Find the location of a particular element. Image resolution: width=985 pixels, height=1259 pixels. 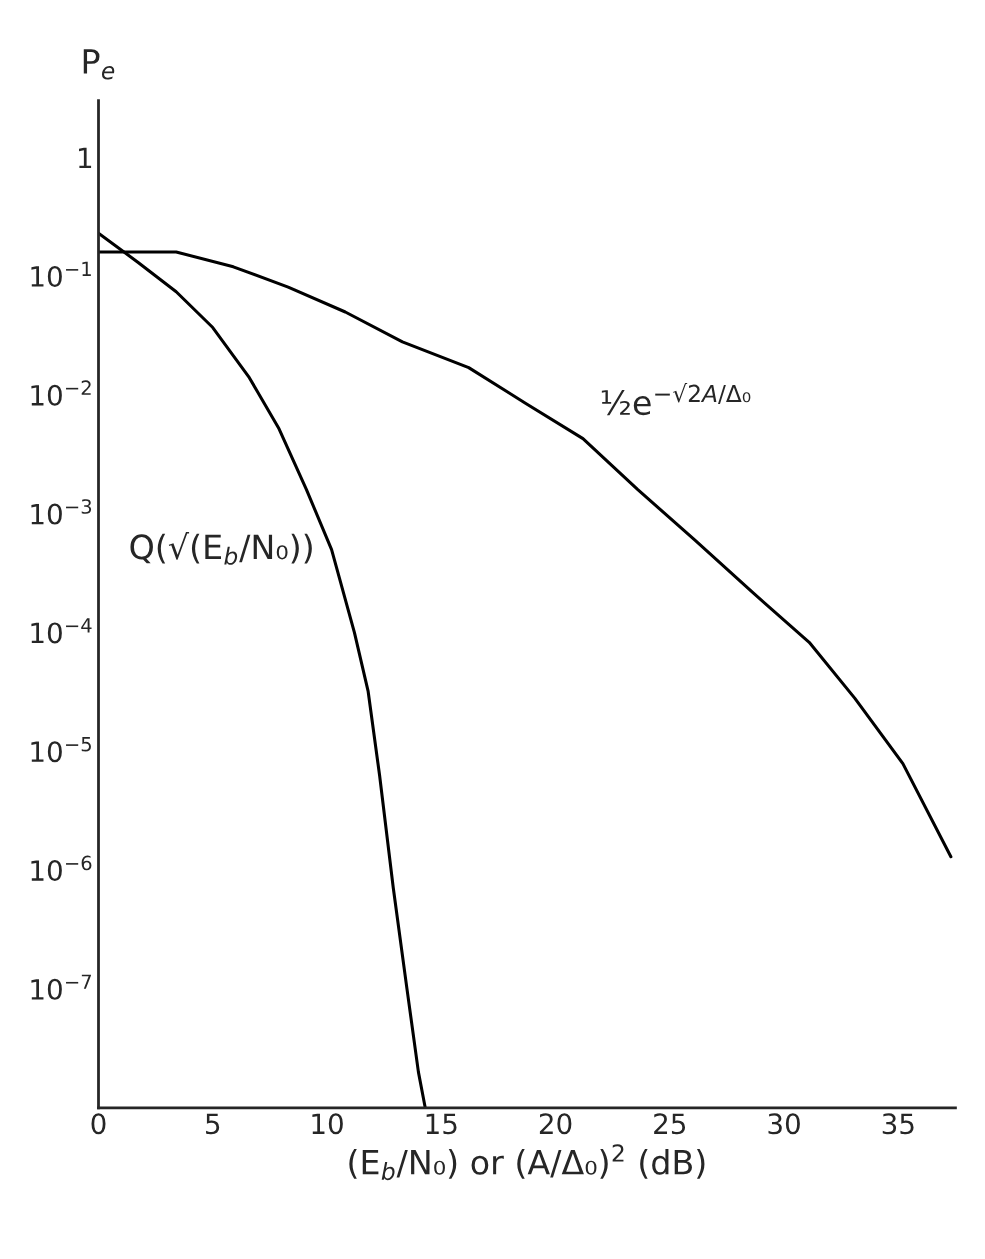

y-tick-label: 10$^{−7}$ is located at coordinates (61, 987).